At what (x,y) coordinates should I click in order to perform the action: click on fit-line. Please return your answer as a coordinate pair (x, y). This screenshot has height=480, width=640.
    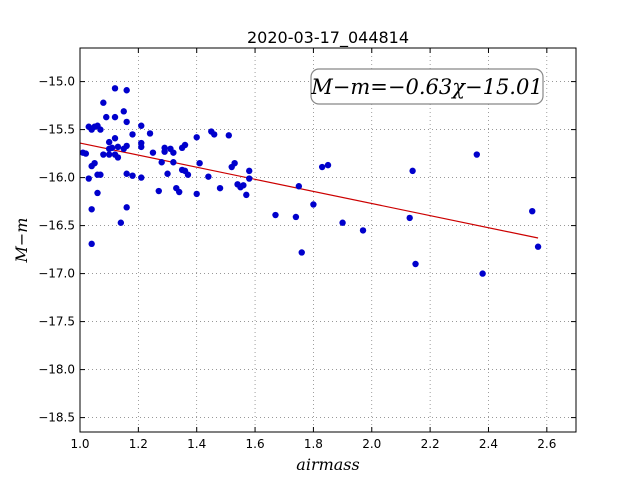
    Looking at the image, I should click on (309, 190).